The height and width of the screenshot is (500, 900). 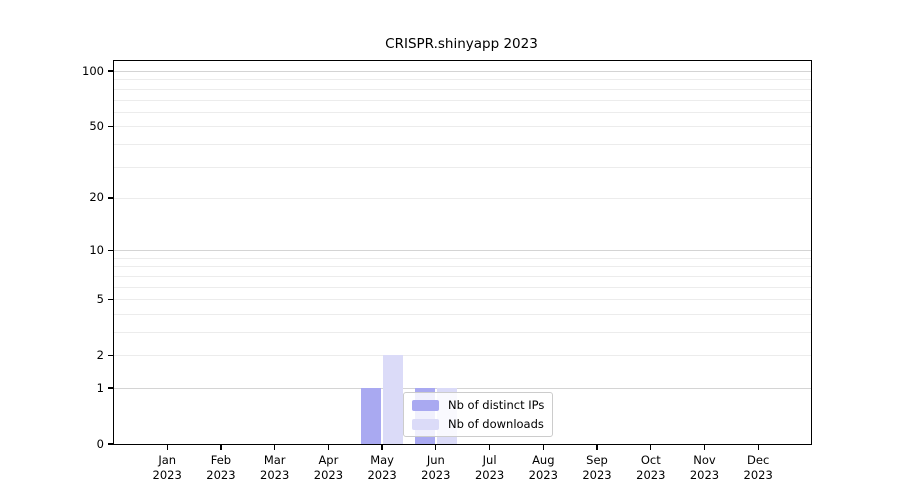 I want to click on x-tick-label-apr: Apr 2023, so click(x=328, y=467).